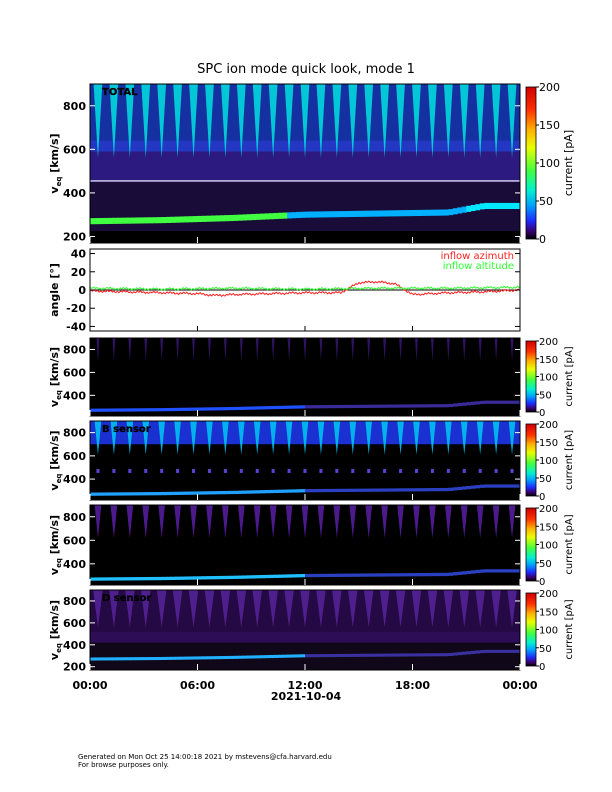  What do you see at coordinates (305, 288) in the screenshot?
I see `angle-series-line` at bounding box center [305, 288].